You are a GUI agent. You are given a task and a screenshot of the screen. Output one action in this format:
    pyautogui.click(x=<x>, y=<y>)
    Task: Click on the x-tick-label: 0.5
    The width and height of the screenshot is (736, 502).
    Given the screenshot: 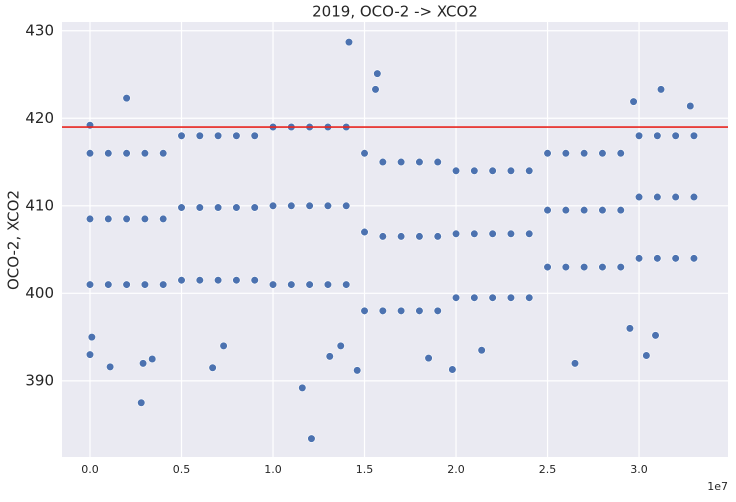 What is the action you would take?
    pyautogui.click(x=182, y=469)
    